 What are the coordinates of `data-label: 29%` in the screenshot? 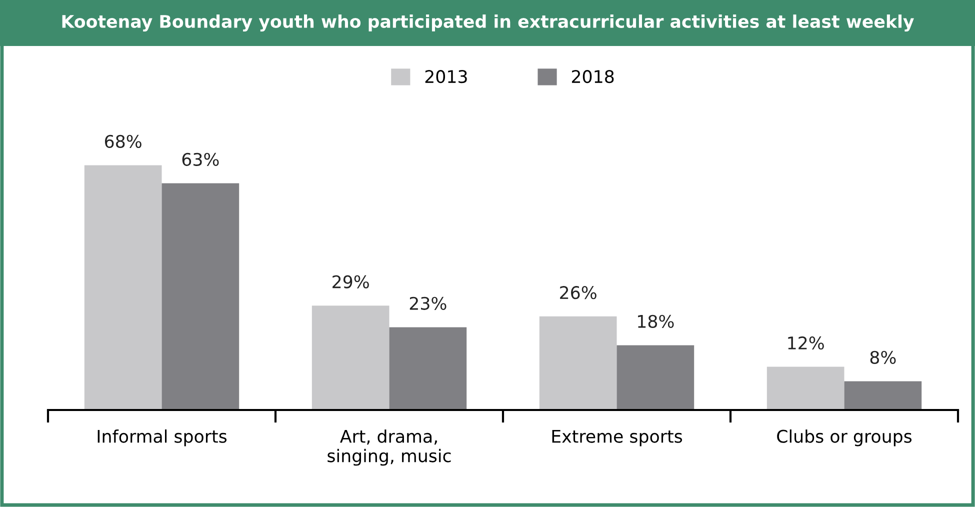 It's located at (350, 281).